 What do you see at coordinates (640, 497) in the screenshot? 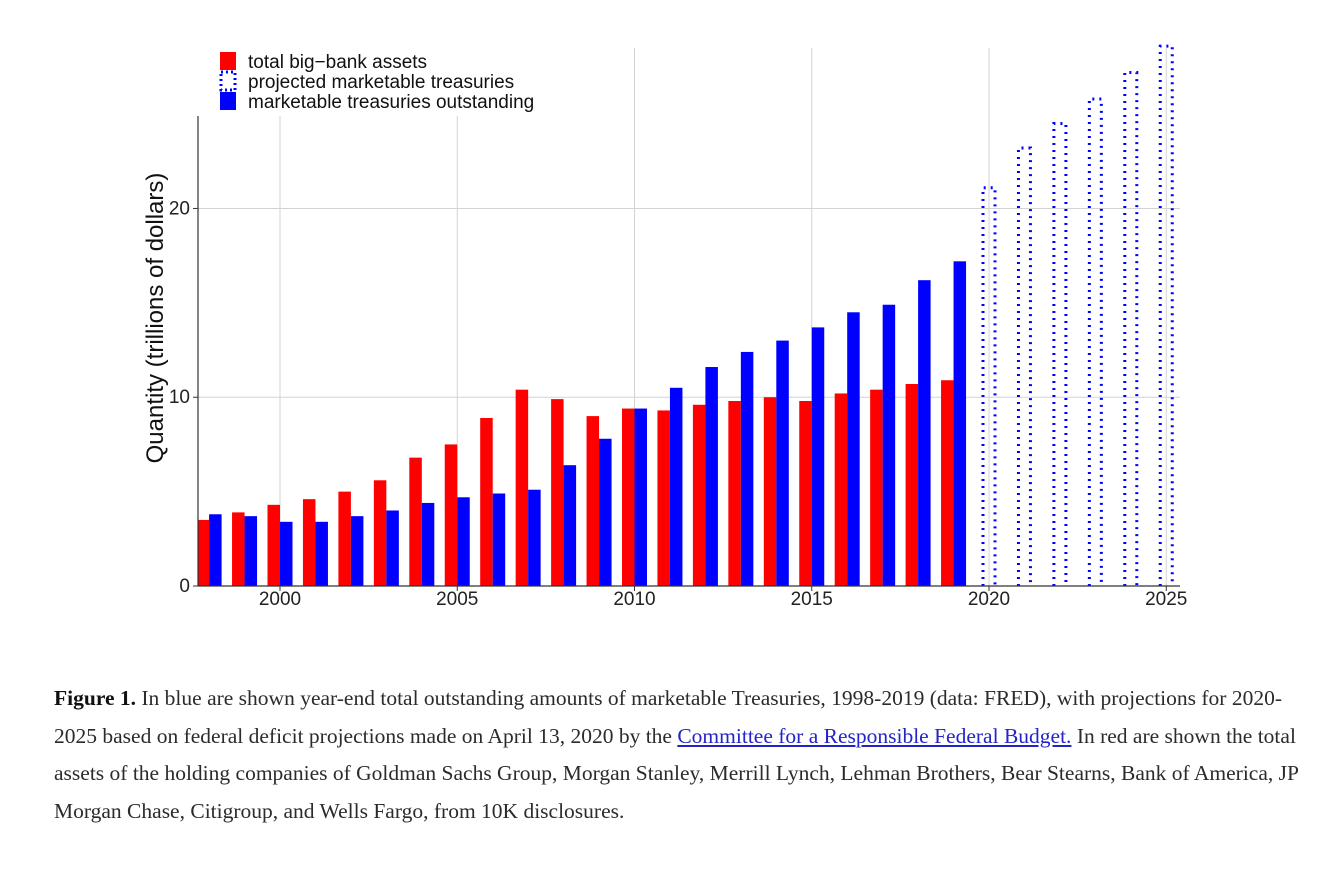
I see `bar-treasuries-2010` at bounding box center [640, 497].